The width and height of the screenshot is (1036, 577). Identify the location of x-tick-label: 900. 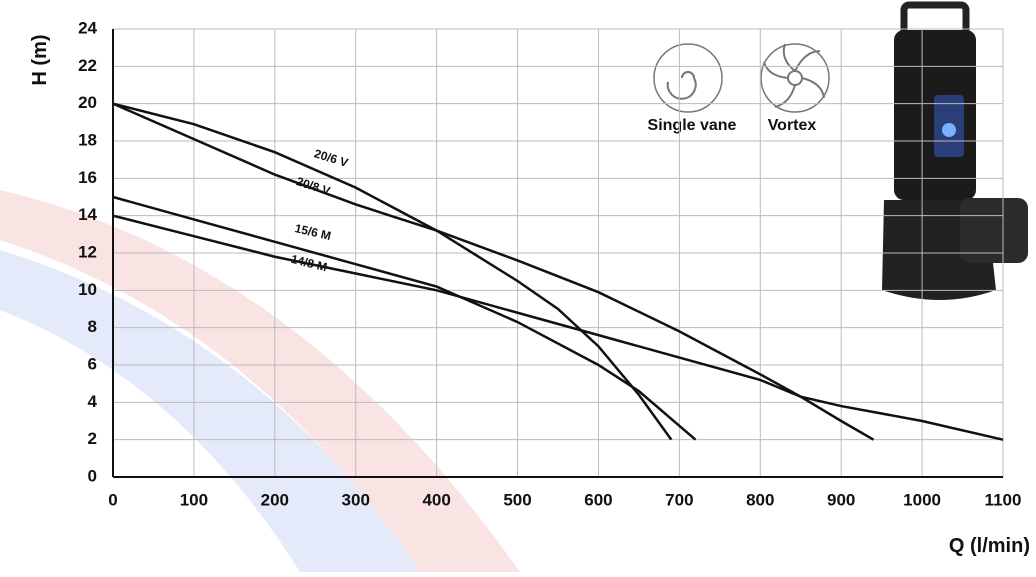
(841, 499).